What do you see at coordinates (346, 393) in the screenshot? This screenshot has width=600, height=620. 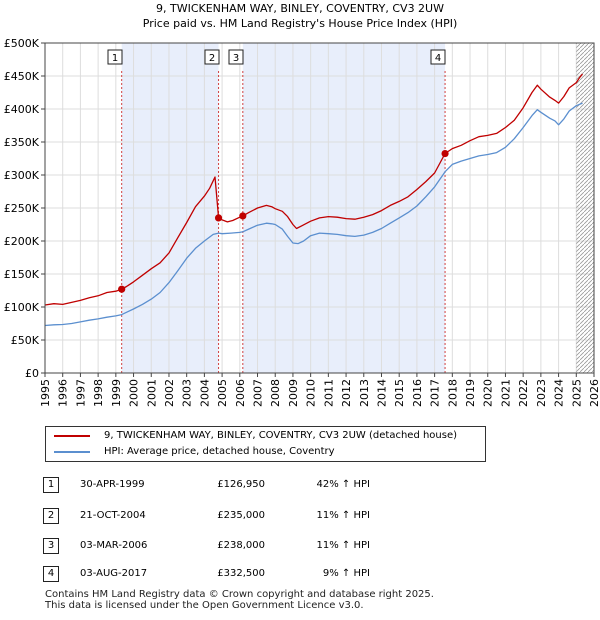 I see `x-tick-label: 2012` at bounding box center [346, 393].